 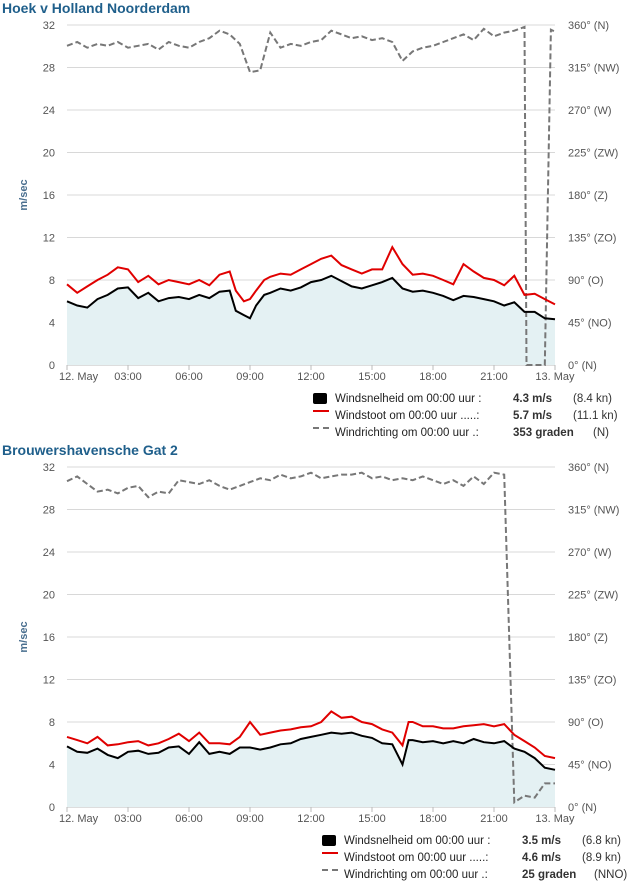 I want to click on panel-title: Hoek v Holland Noorderdam, so click(x=96, y=8).